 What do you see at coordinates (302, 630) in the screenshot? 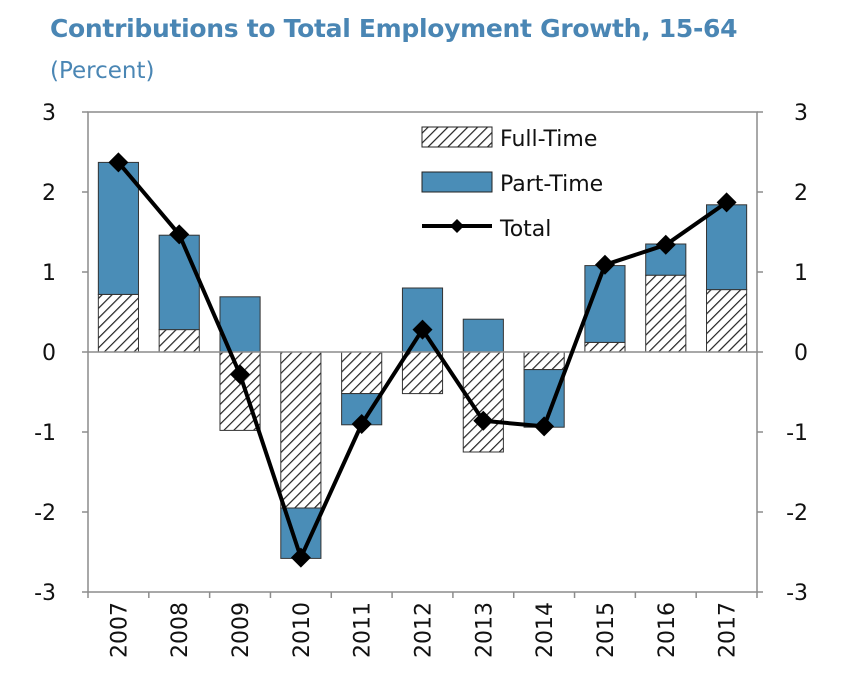
I see `xtick-label-2010: 2010` at bounding box center [302, 630].